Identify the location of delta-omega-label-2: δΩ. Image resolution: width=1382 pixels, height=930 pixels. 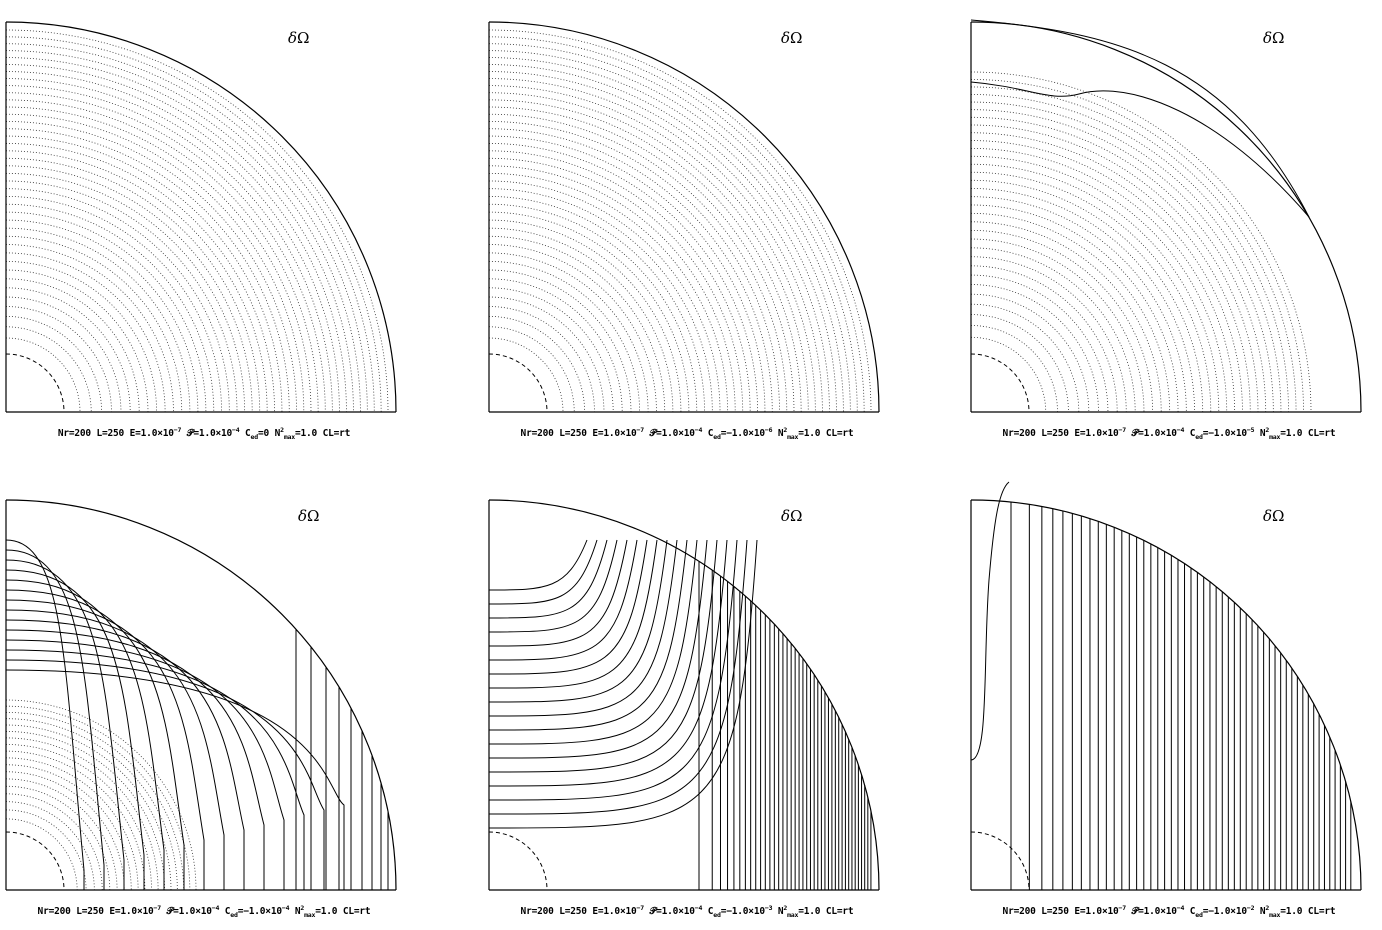
(792, 38).